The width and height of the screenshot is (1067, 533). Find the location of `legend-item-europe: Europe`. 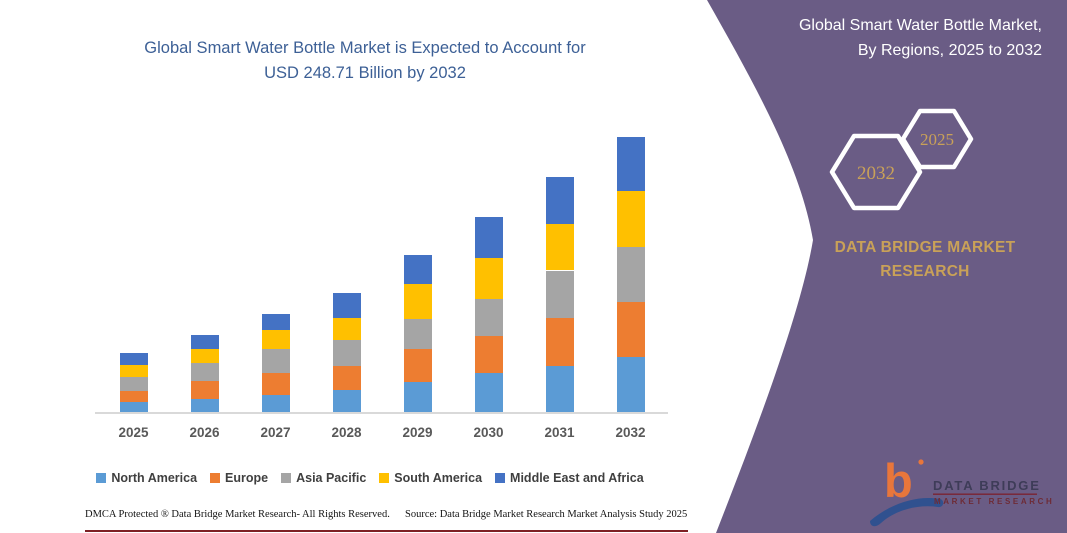

legend-item-europe: Europe is located at coordinates (239, 478).